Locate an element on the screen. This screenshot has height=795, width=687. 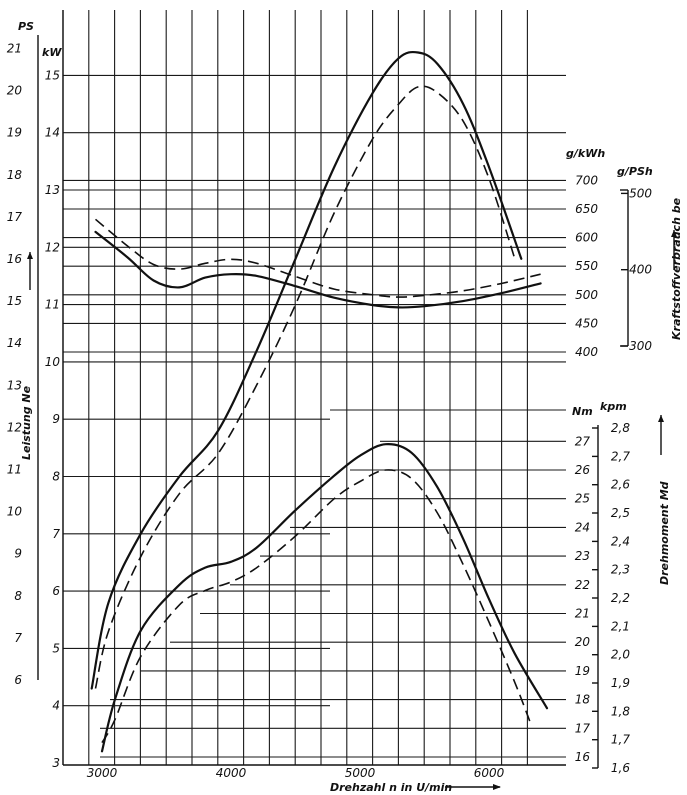
nm-tick-label: 27 is located at coordinates (583, 441).